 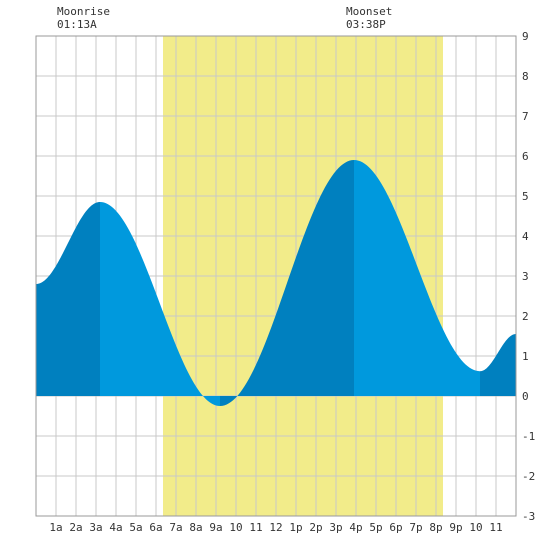 I want to click on y-tick-label: 4, so click(x=525, y=236).